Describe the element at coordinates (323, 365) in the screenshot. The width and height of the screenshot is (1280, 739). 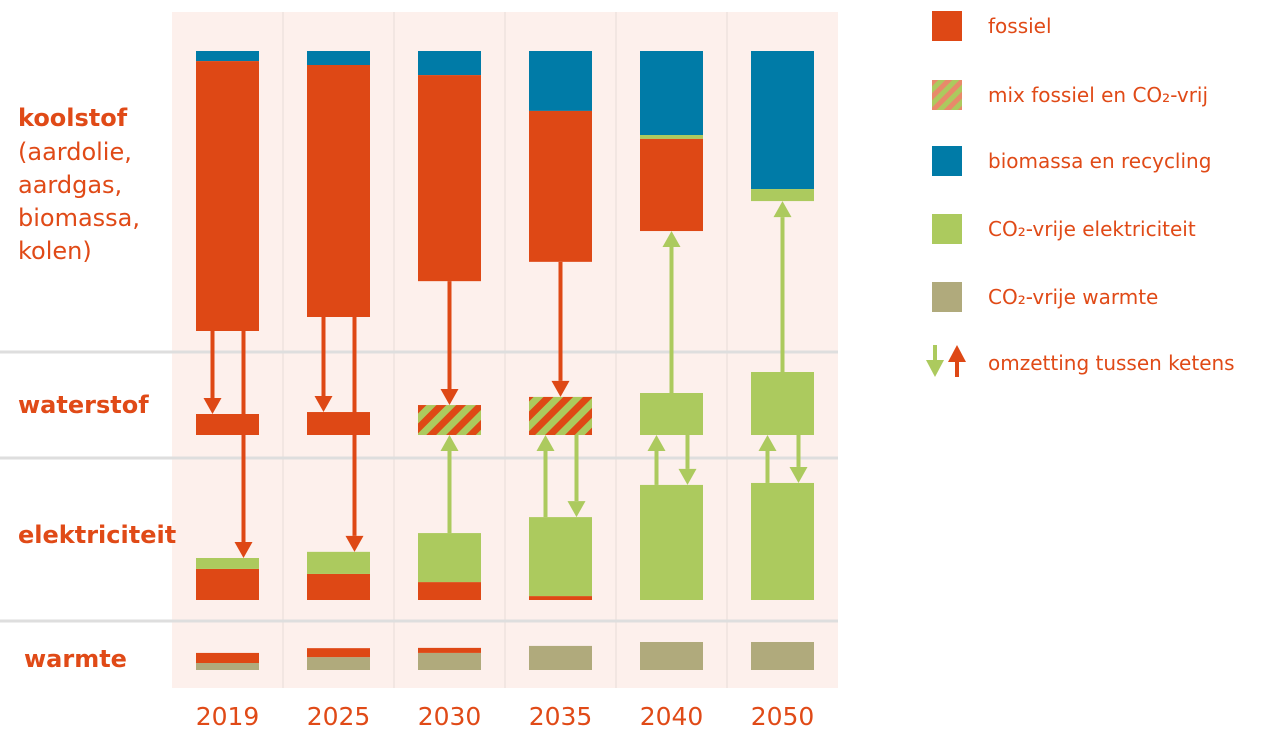
I see `flow-arrow-2025-koolstof-to-waterstof` at that location.